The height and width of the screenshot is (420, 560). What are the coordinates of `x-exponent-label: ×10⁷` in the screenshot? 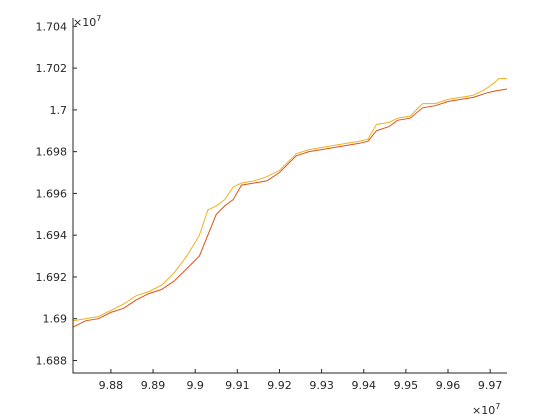 It's located at (486, 409).